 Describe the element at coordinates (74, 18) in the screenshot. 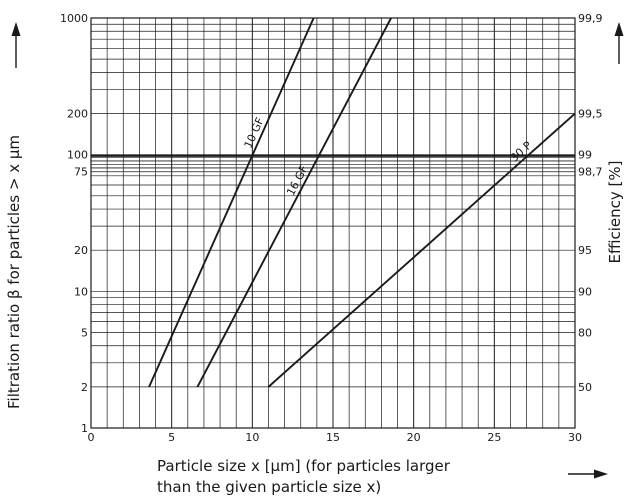

I see `y-tick-label: 1000` at that location.